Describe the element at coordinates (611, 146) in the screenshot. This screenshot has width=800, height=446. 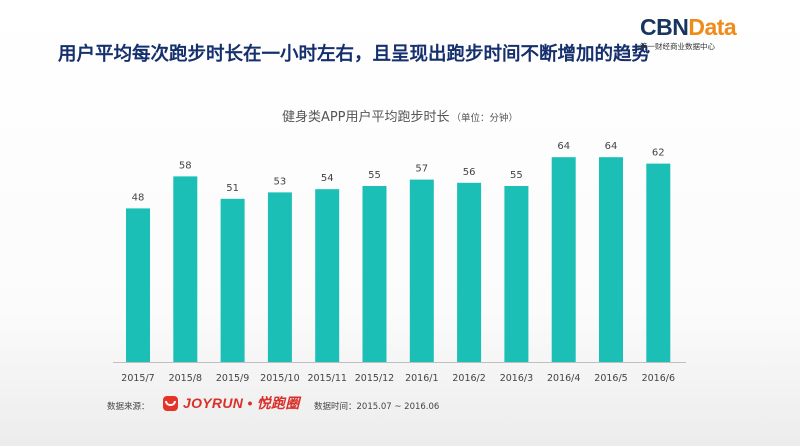
I see `data-label-2016/5: 64` at that location.